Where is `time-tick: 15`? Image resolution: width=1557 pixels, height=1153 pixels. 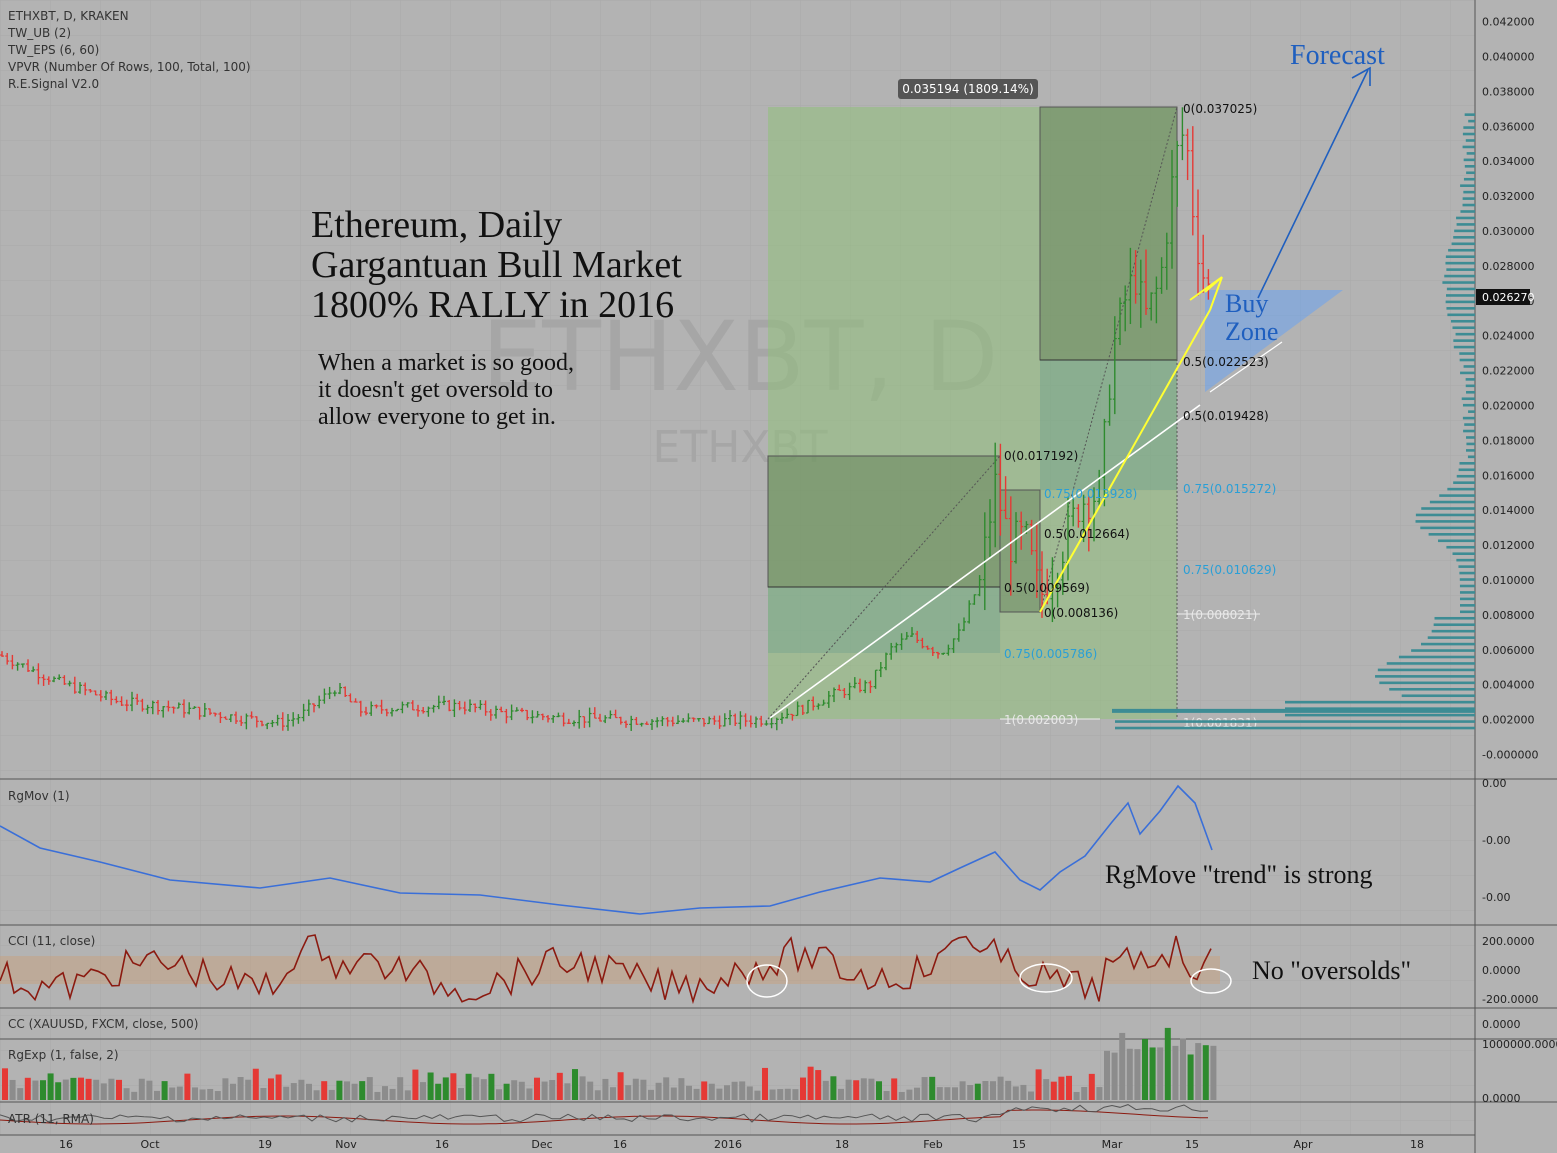 time-tick: 15 is located at coordinates (1192, 1144).